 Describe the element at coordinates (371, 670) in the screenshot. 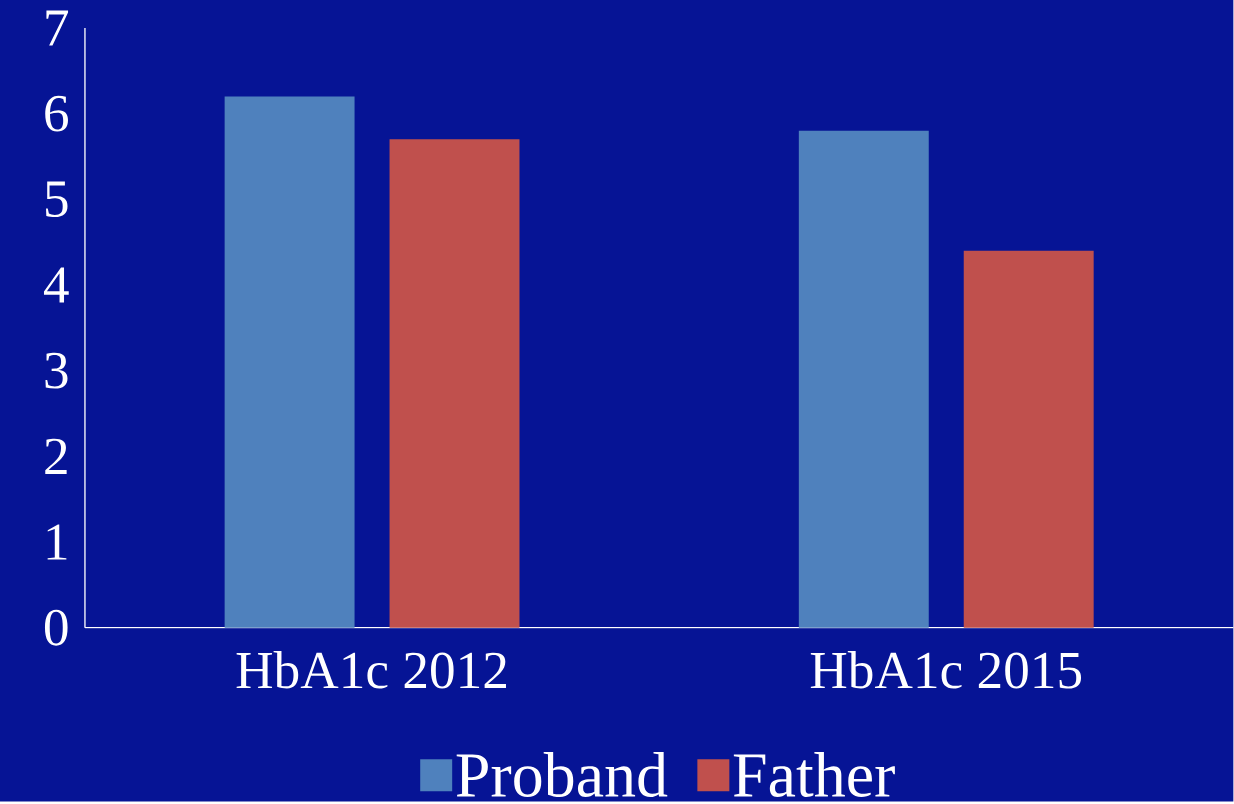

I see `x-tick-label: HbA1c 2012` at that location.